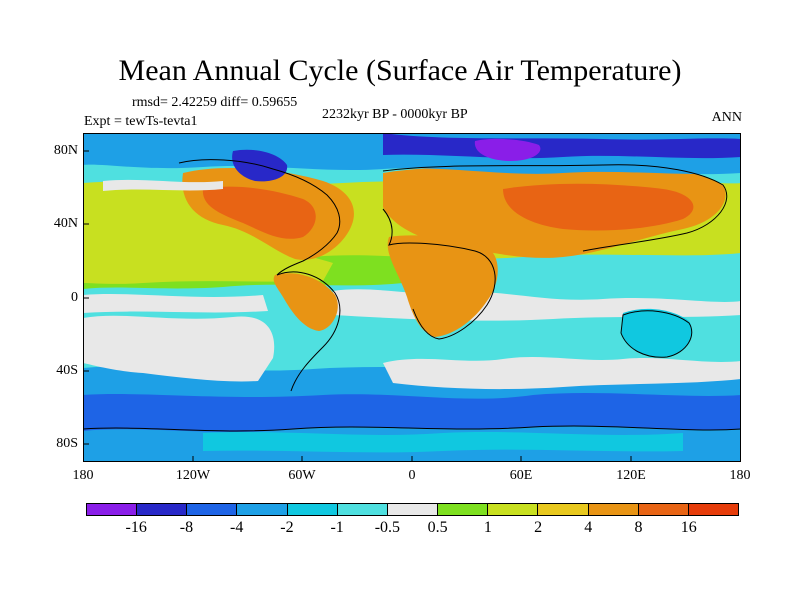 The height and width of the screenshot is (600, 800). What do you see at coordinates (688, 527) in the screenshot?
I see `colorbar-label: 16` at bounding box center [688, 527].